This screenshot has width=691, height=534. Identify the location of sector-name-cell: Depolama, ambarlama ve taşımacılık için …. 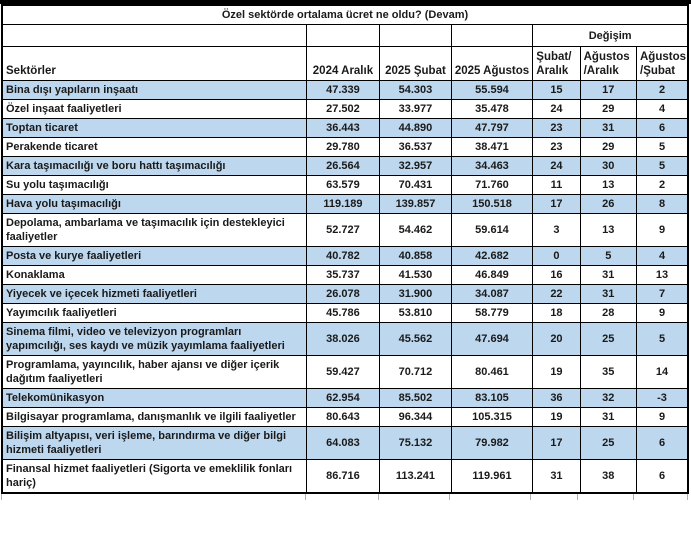
(154, 230).